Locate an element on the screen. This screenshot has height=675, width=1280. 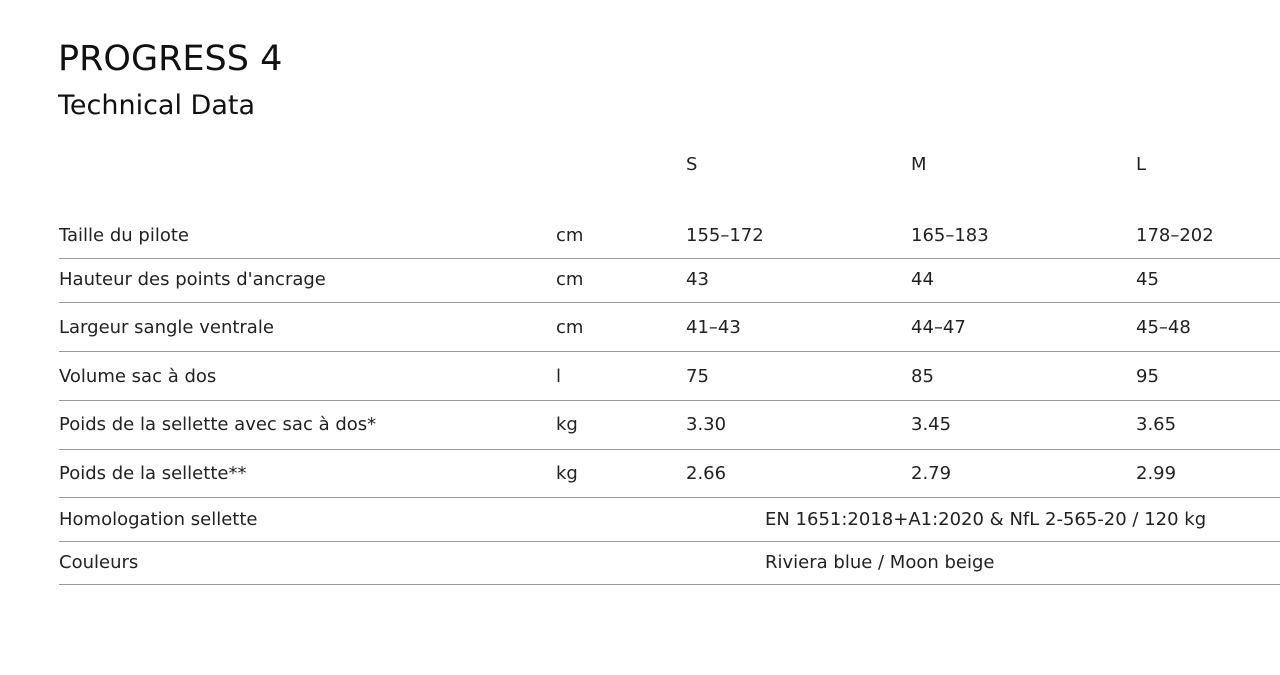
value: 85 is located at coordinates (922, 376).